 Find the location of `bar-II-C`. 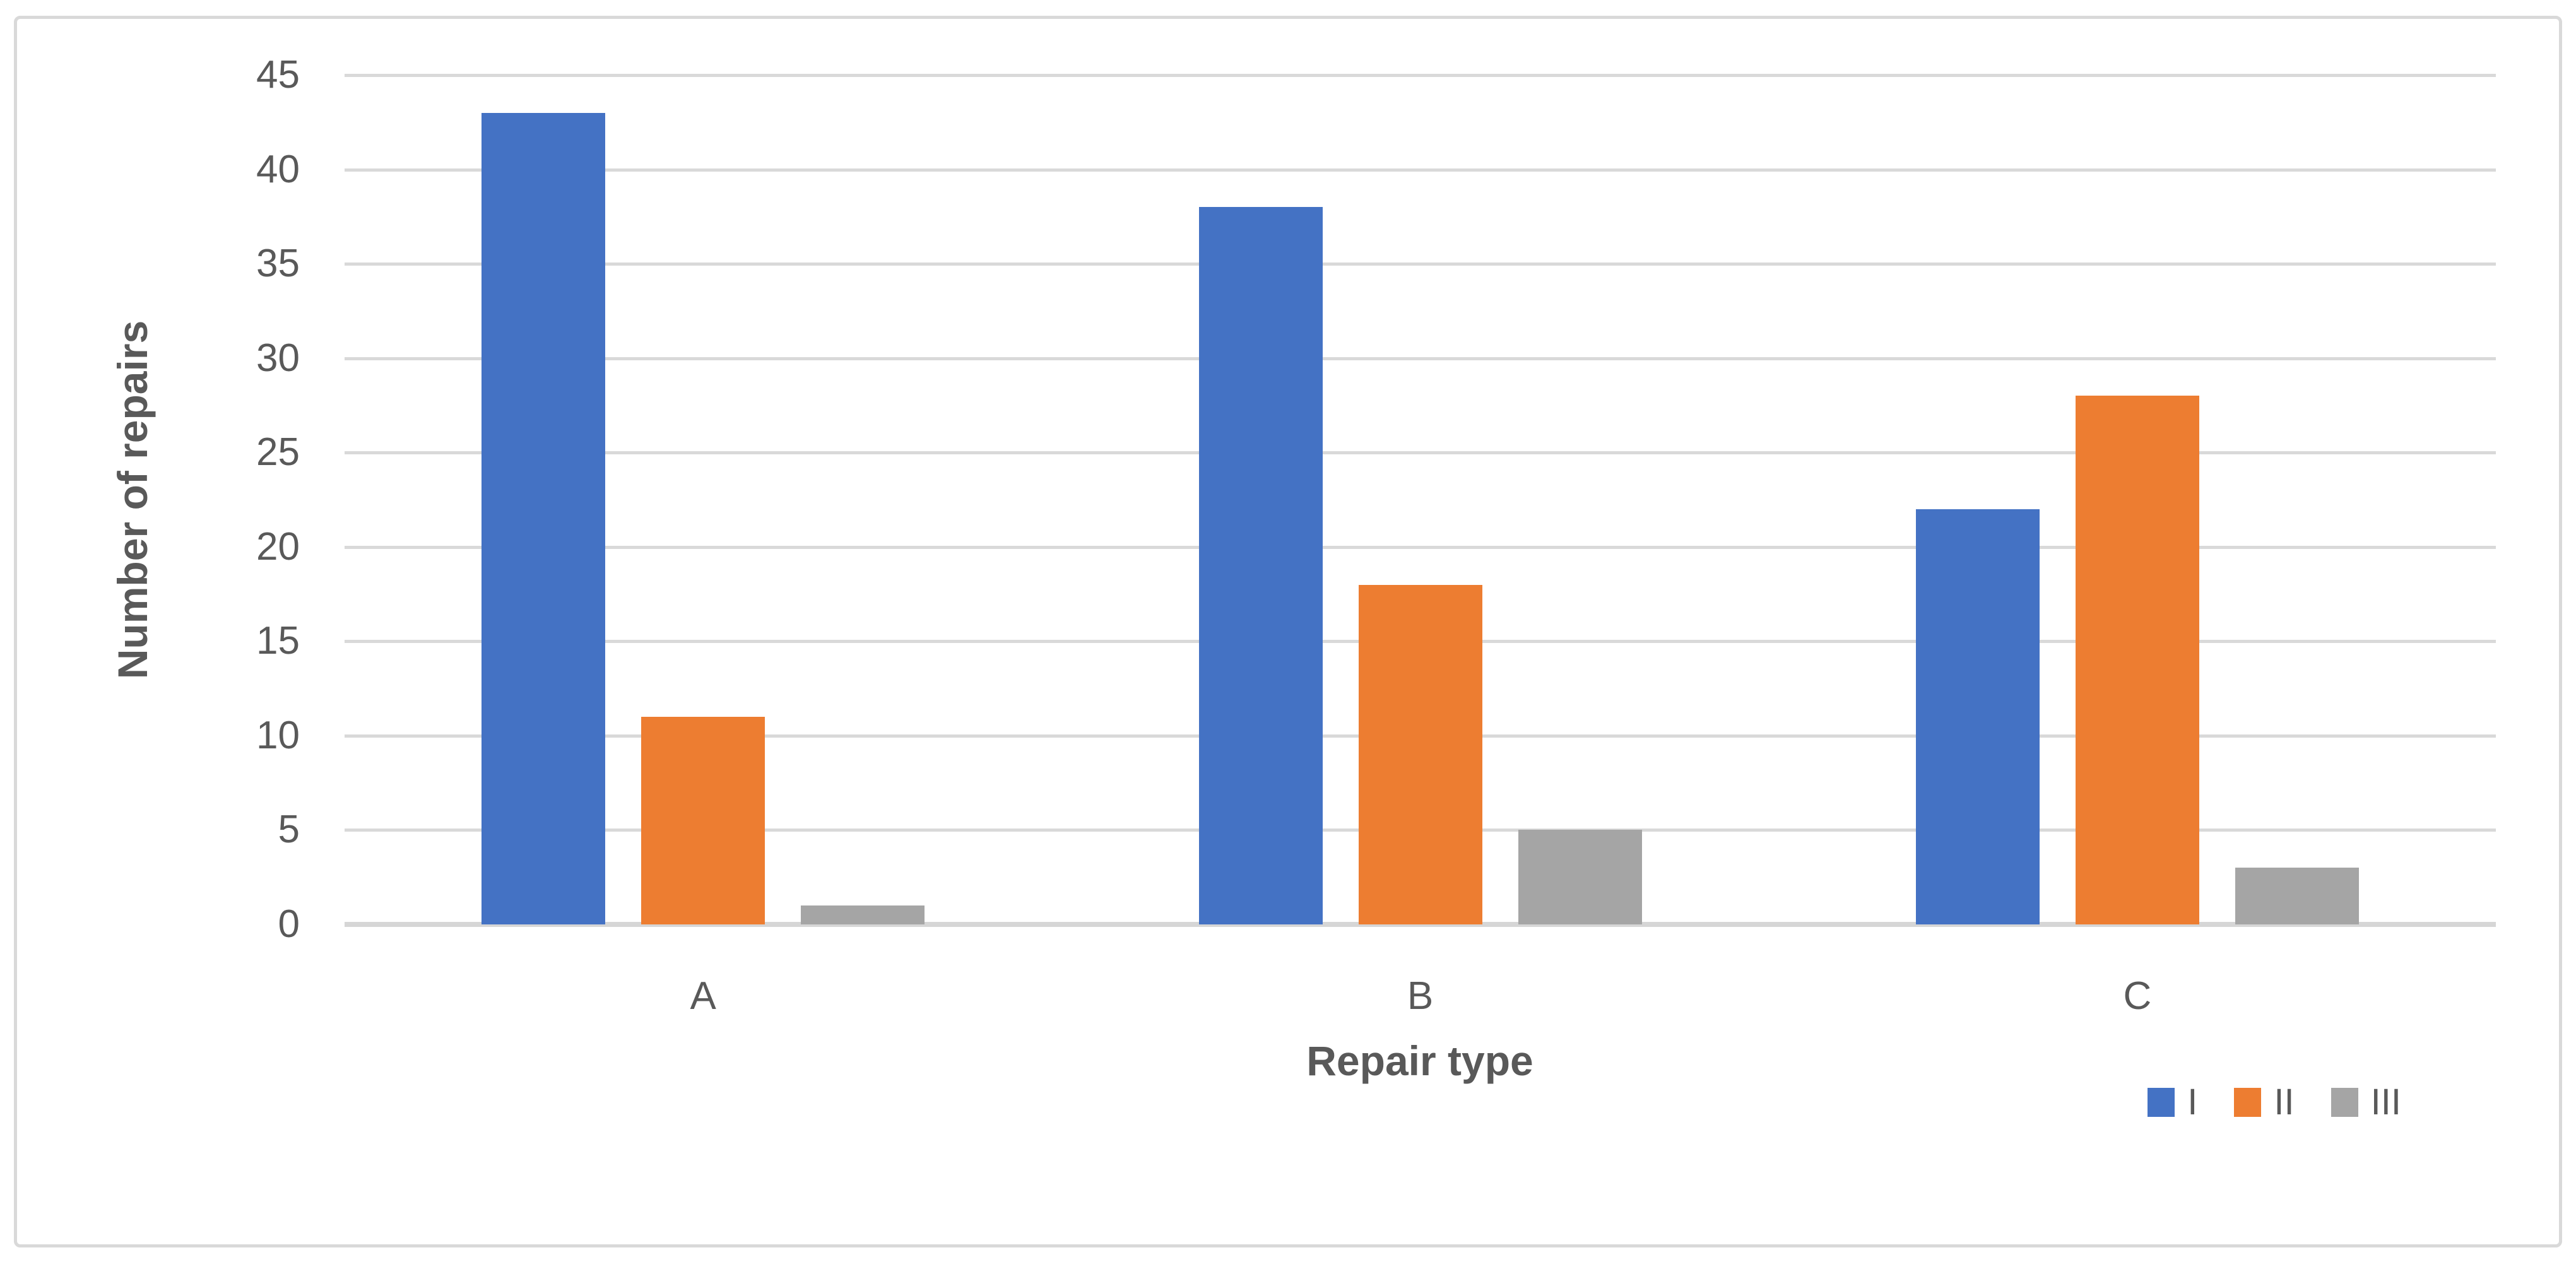

bar-II-C is located at coordinates (2137, 660).